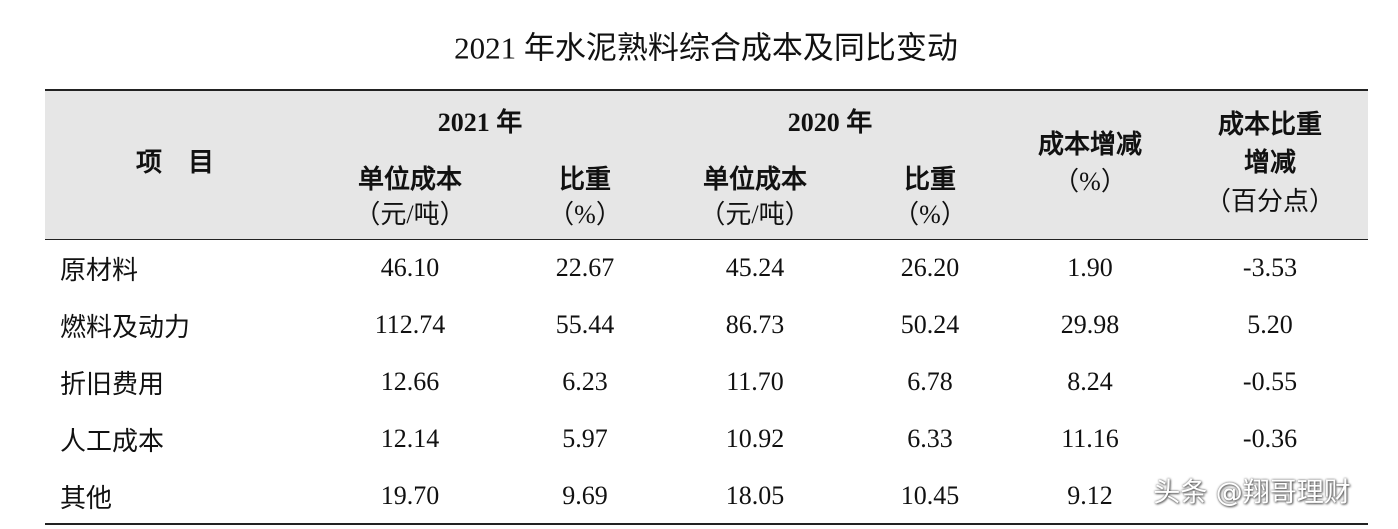 This screenshot has width=1398, height=529. Describe the element at coordinates (755, 495) in the screenshot. I see `cell: 18.05` at that location.